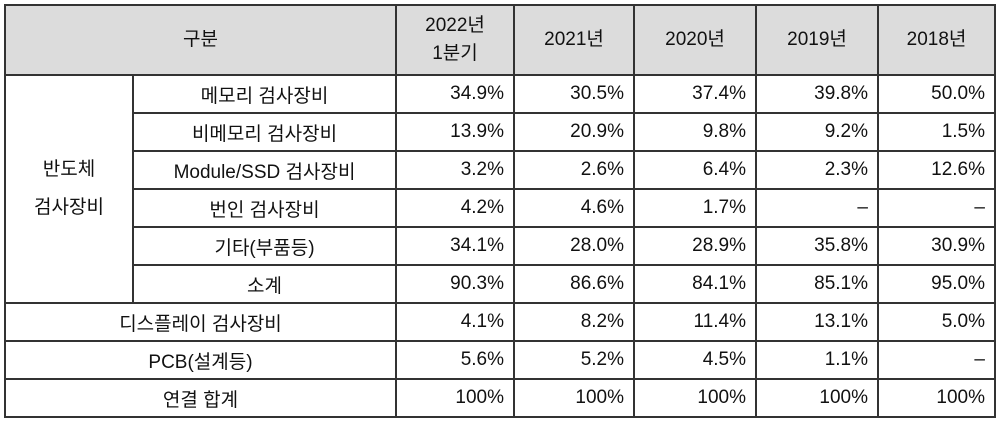  Describe the element at coordinates (574, 284) in the screenshot. I see `value-cell: 86.6%` at that location.